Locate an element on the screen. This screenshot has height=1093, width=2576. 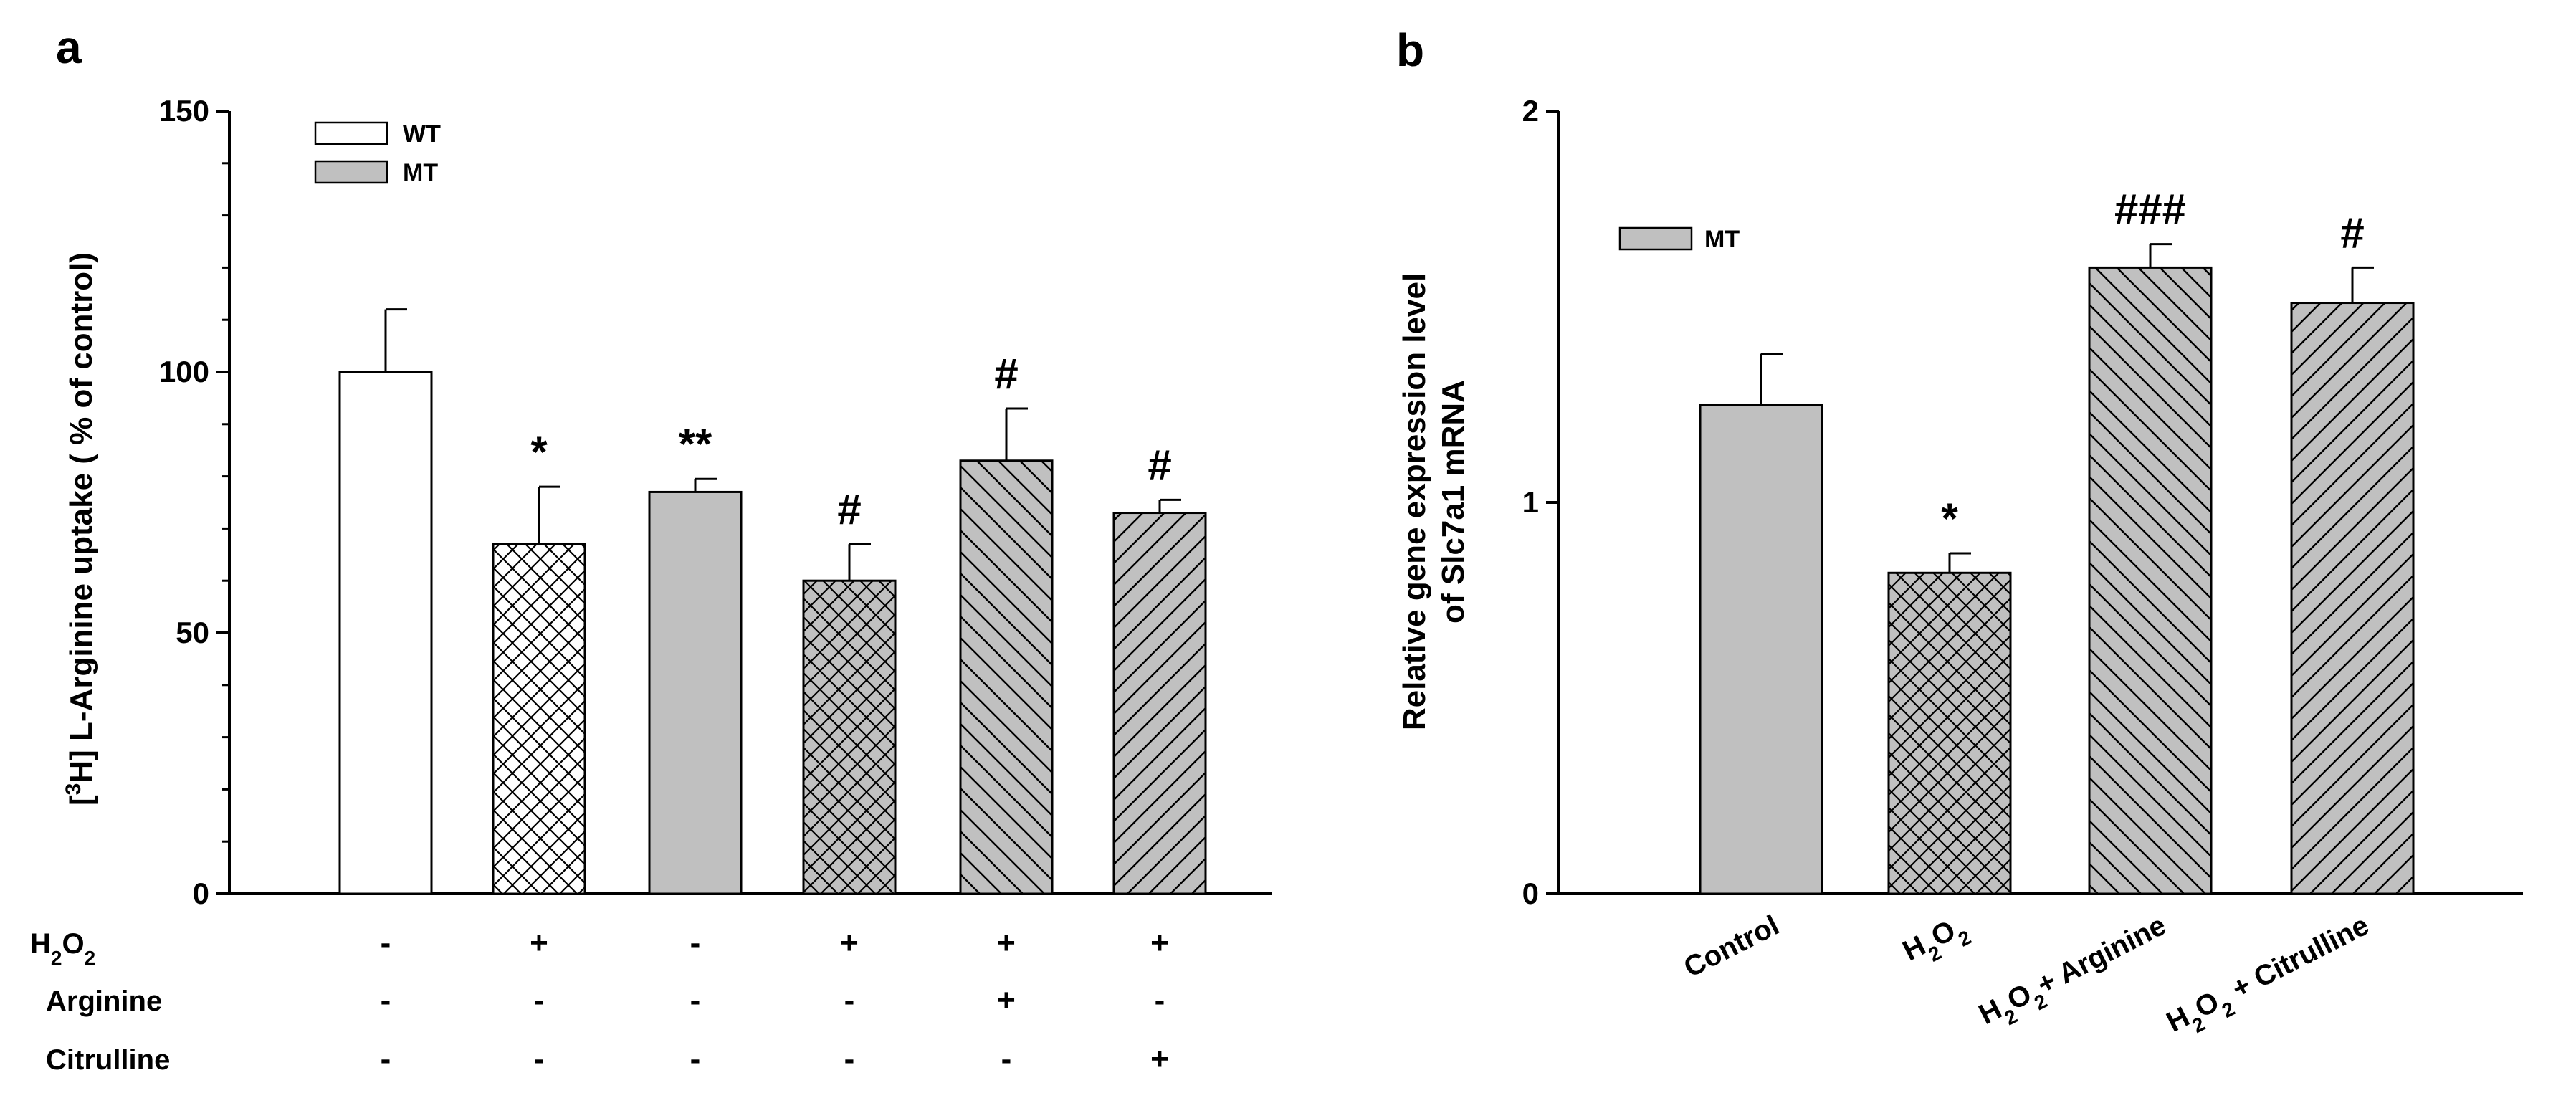
significance-marker: ** is located at coordinates (695, 444).